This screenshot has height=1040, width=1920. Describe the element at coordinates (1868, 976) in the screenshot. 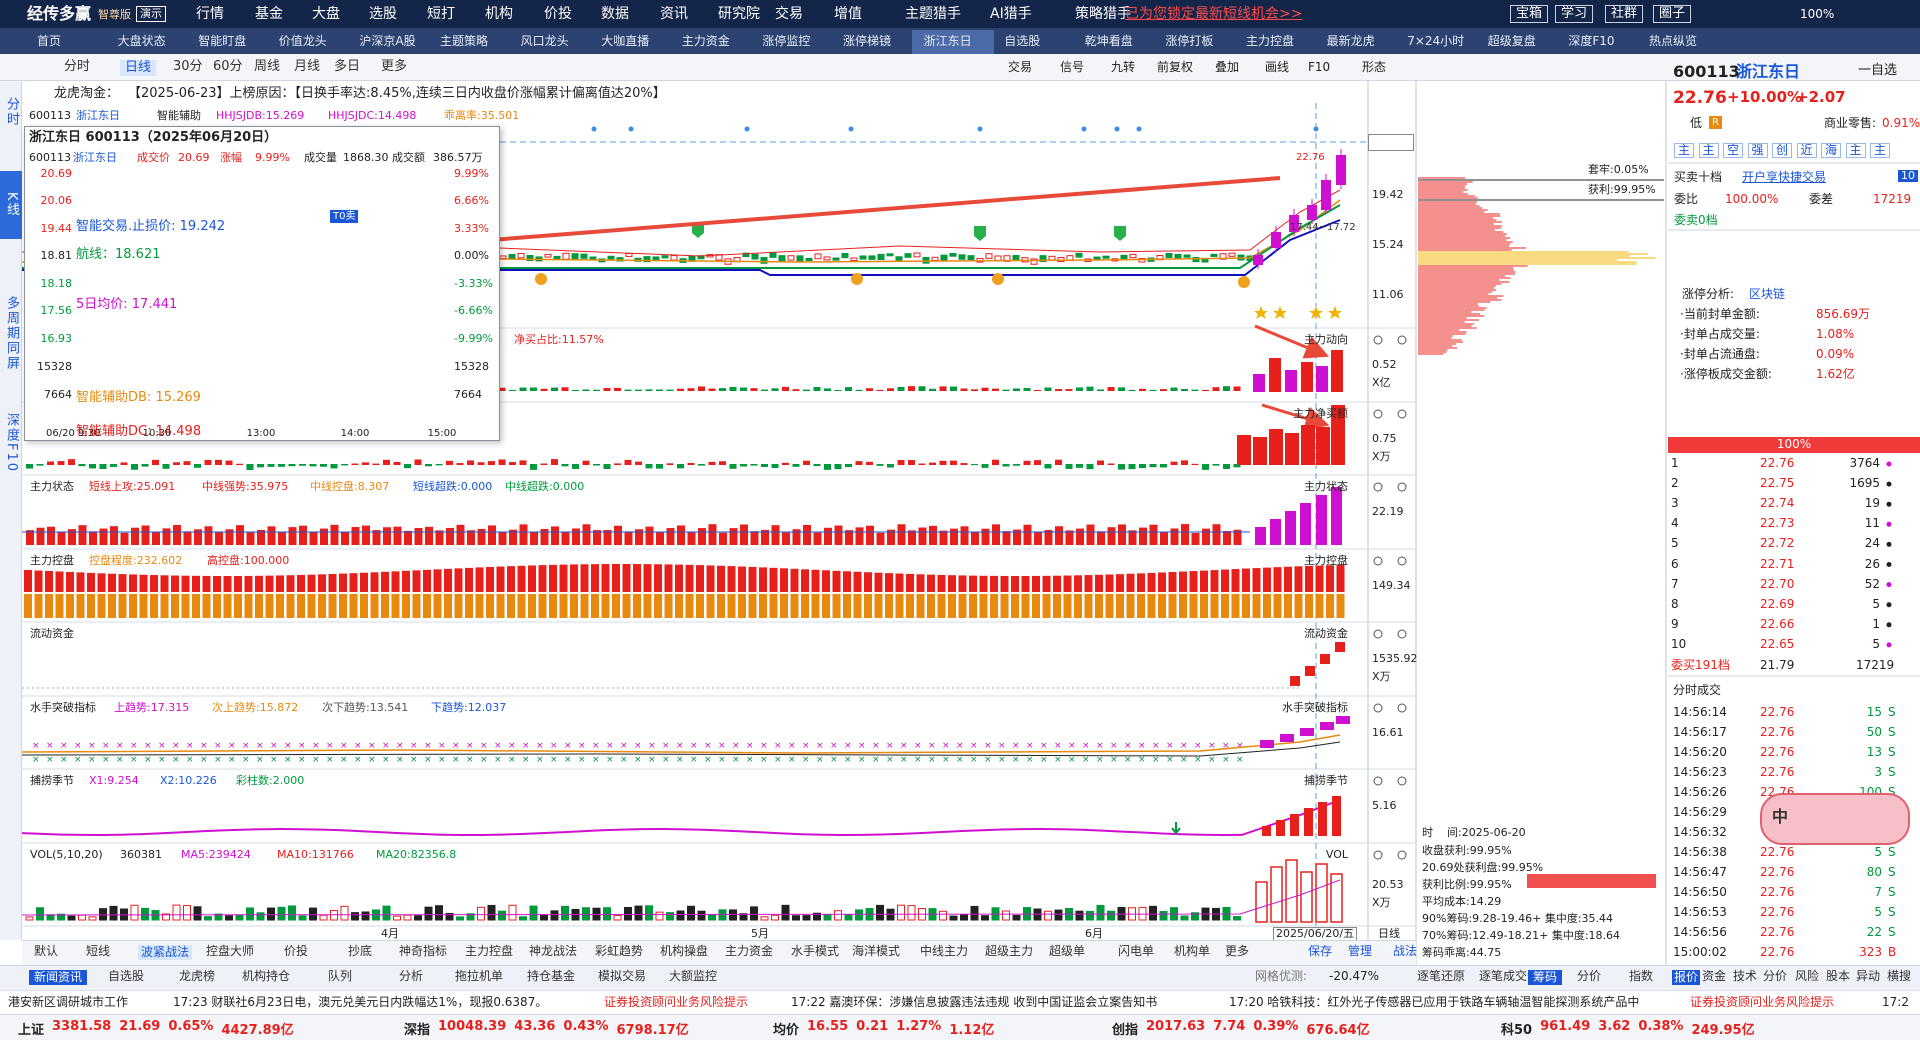

I see `quote-tab: 异动` at that location.